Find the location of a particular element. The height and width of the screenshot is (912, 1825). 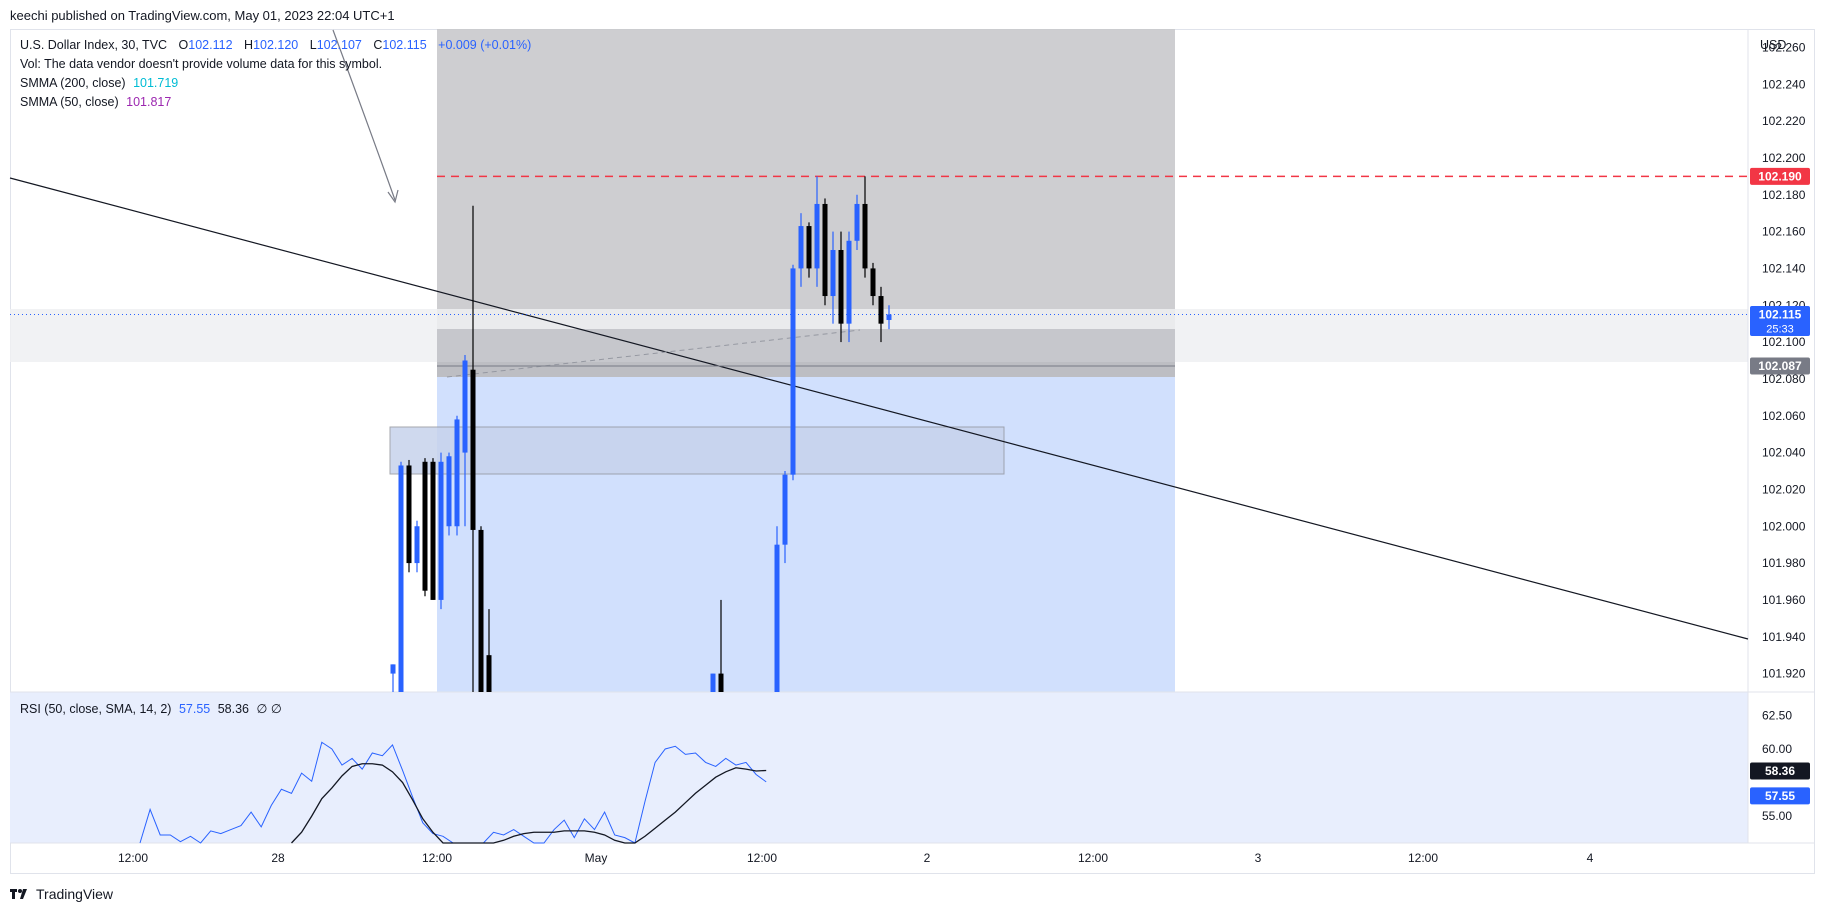

time-tick-label: 28 is located at coordinates (278, 858).